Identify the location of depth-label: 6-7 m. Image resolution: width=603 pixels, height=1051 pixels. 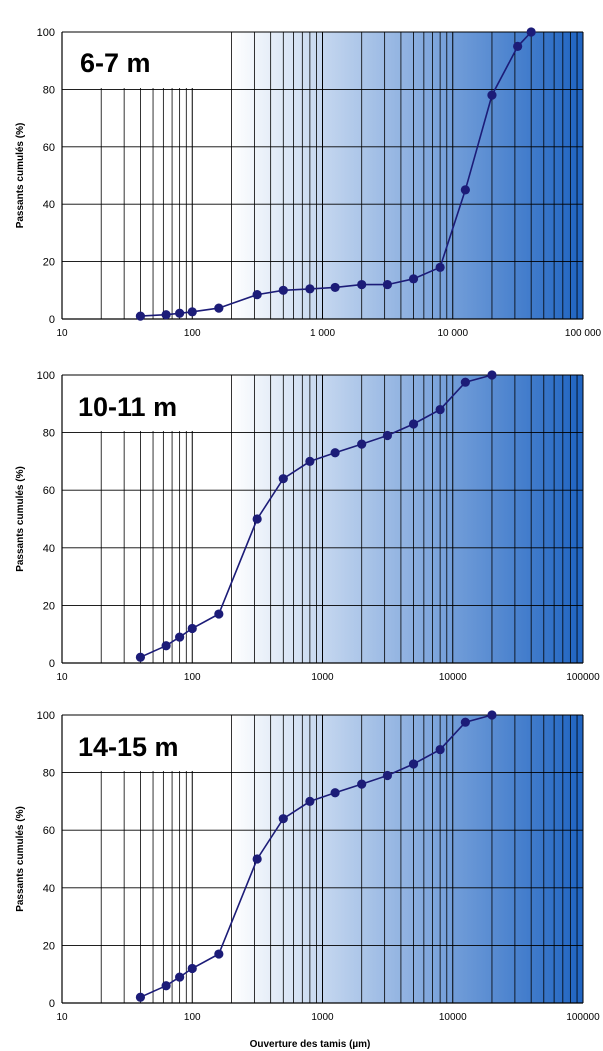
(115, 63).